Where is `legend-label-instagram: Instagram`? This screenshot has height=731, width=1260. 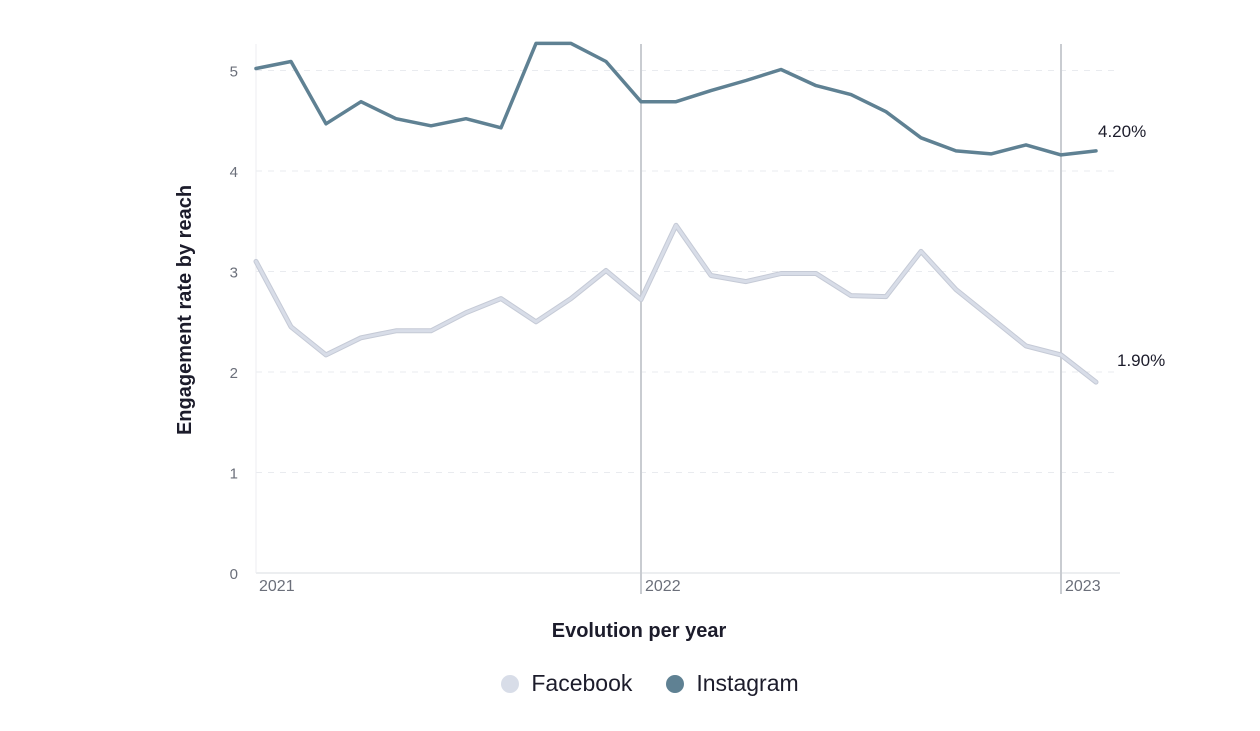 legend-label-instagram: Instagram is located at coordinates (747, 683).